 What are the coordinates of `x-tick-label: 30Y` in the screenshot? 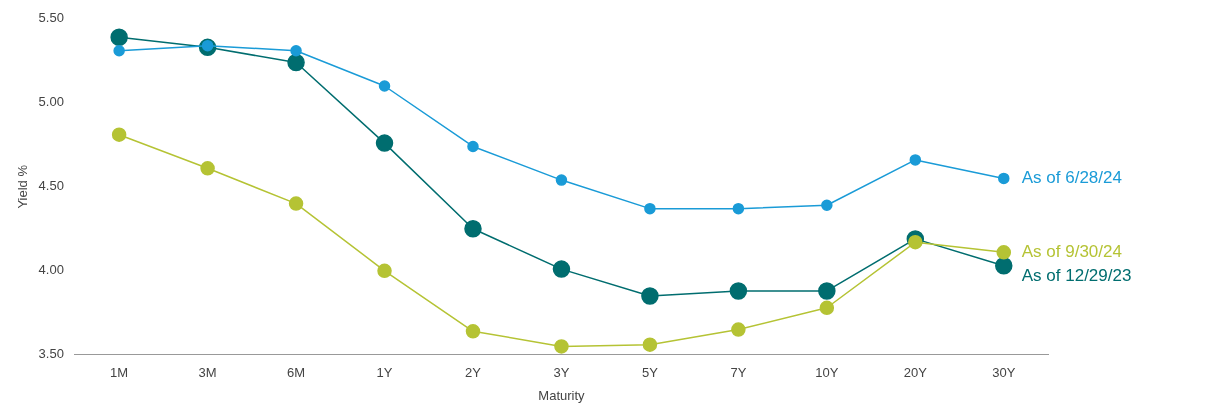 It's located at (1004, 373).